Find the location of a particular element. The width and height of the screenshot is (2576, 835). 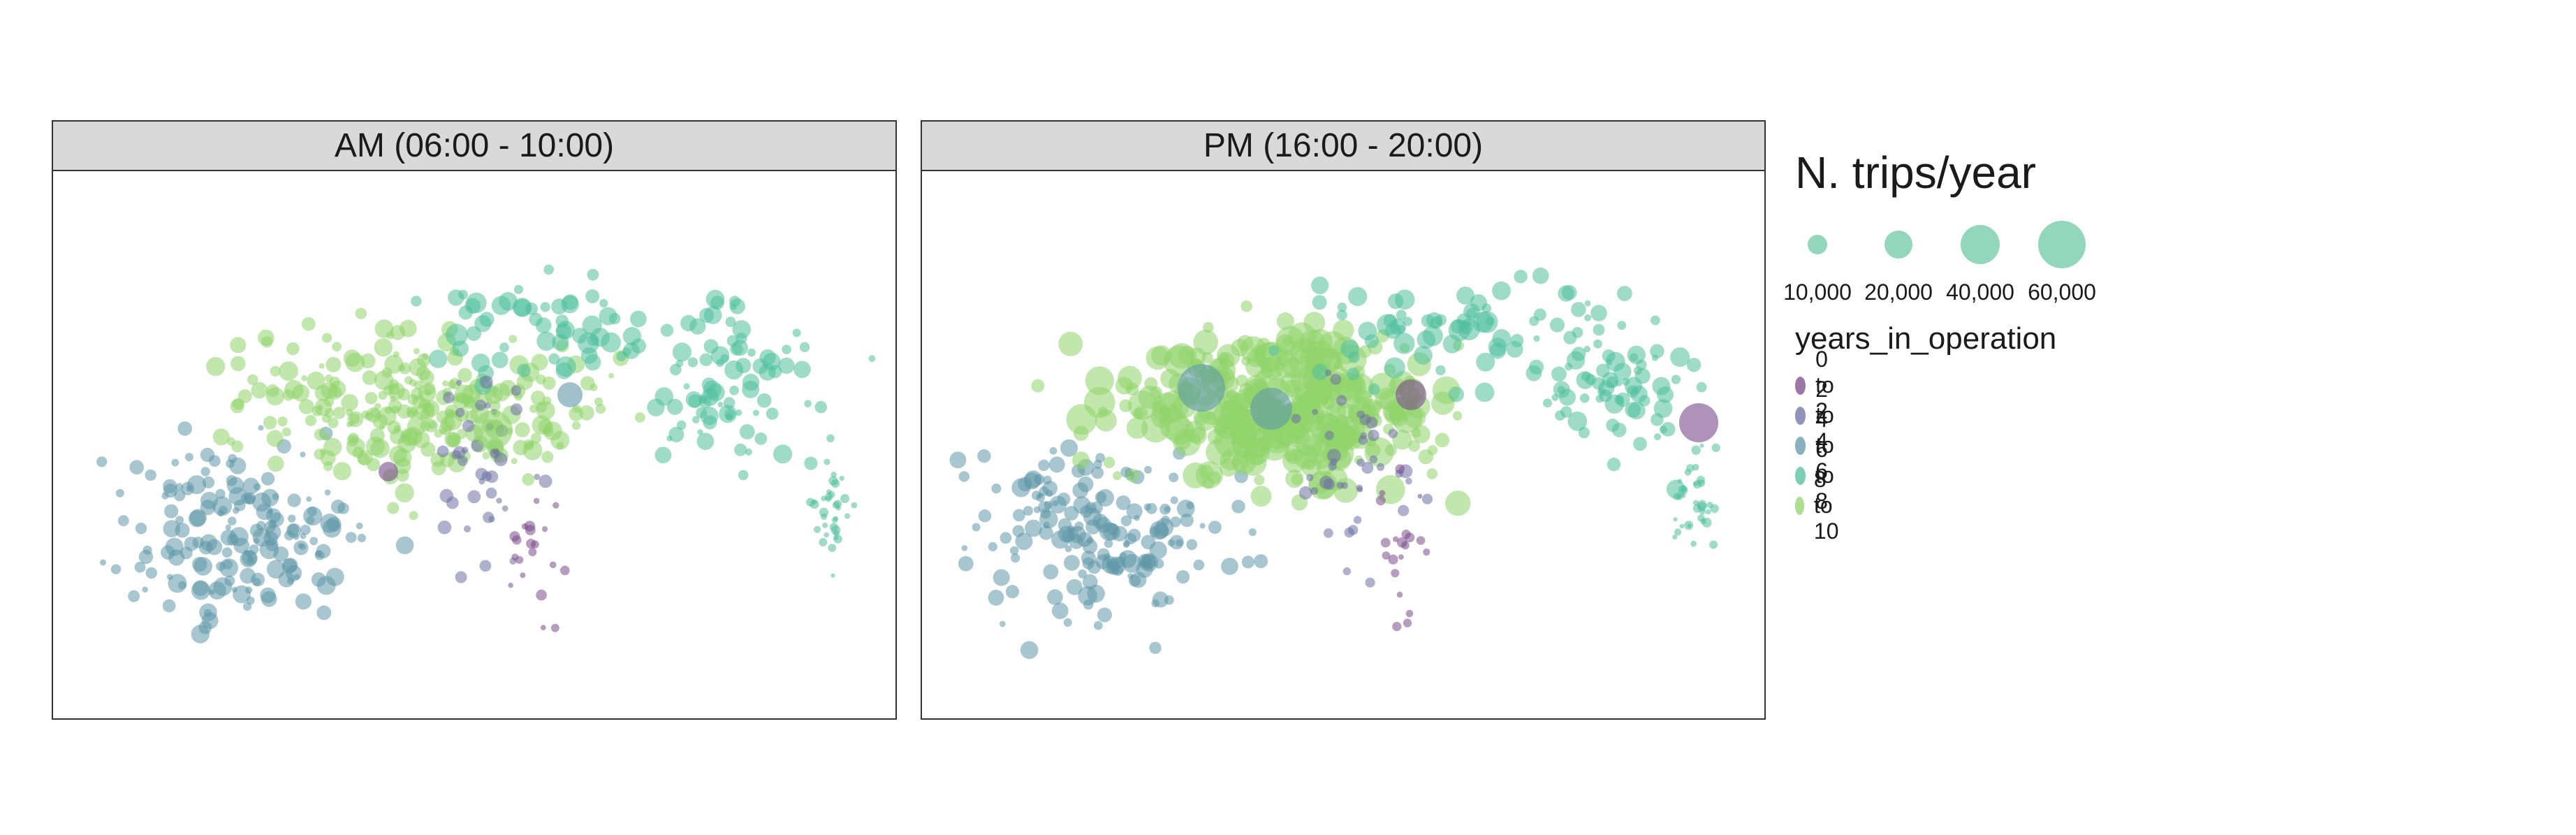

size-legend-title: N. trips/year is located at coordinates (1916, 172).